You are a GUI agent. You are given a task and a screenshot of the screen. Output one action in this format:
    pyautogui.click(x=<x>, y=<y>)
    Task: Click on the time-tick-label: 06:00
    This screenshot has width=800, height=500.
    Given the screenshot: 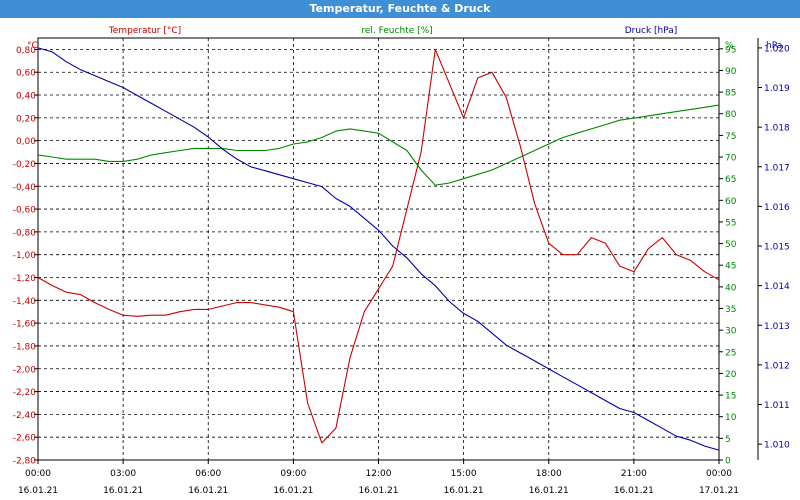 What is the action you would take?
    pyautogui.click(x=208, y=474)
    